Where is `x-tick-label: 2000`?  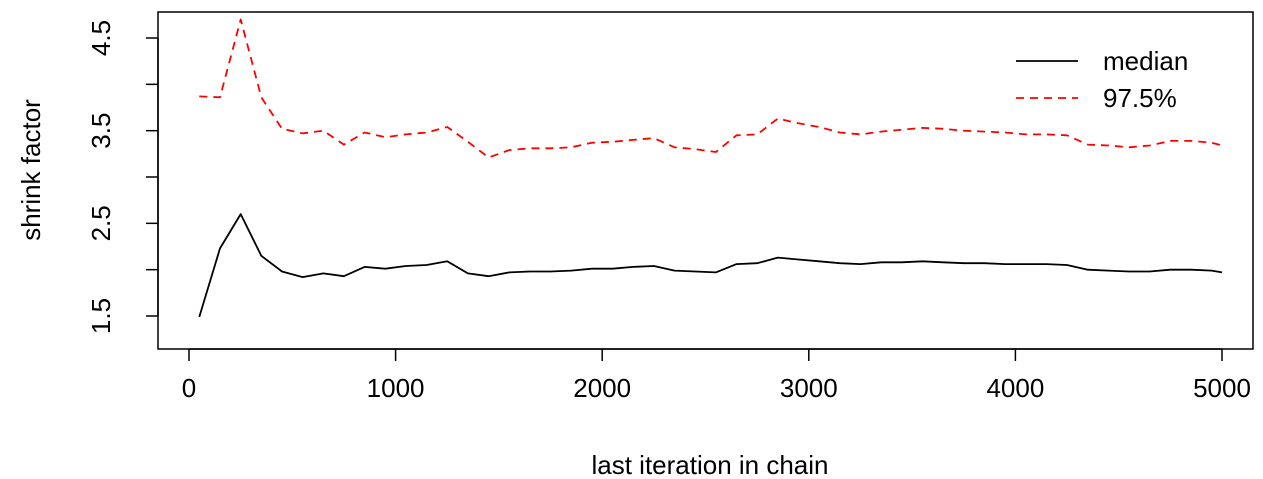 x-tick-label: 2000 is located at coordinates (602, 388).